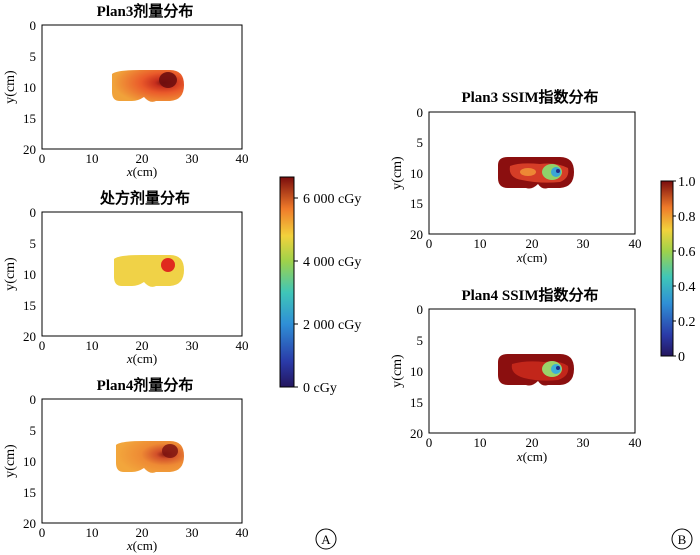  I want to click on panel-a2-title: 处方剂量分布, so click(144, 198).